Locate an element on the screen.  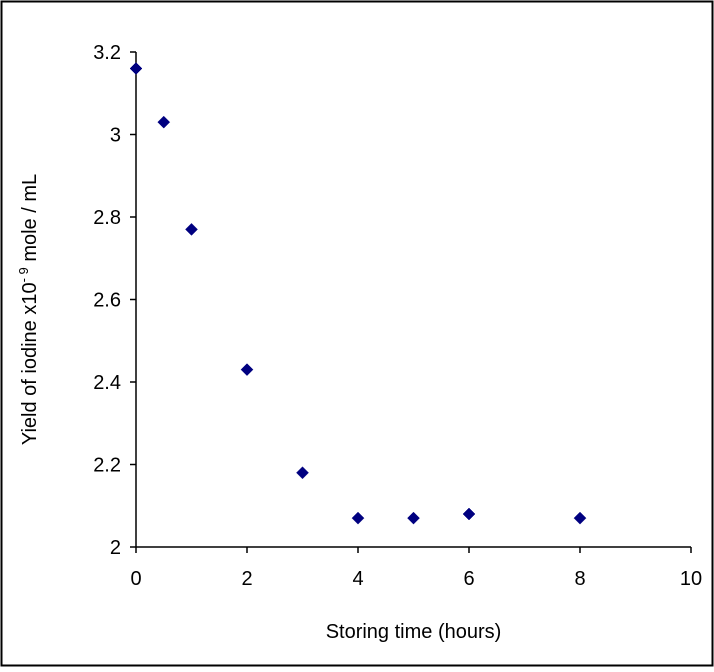
x-tick-label: 2 is located at coordinates (246, 579).